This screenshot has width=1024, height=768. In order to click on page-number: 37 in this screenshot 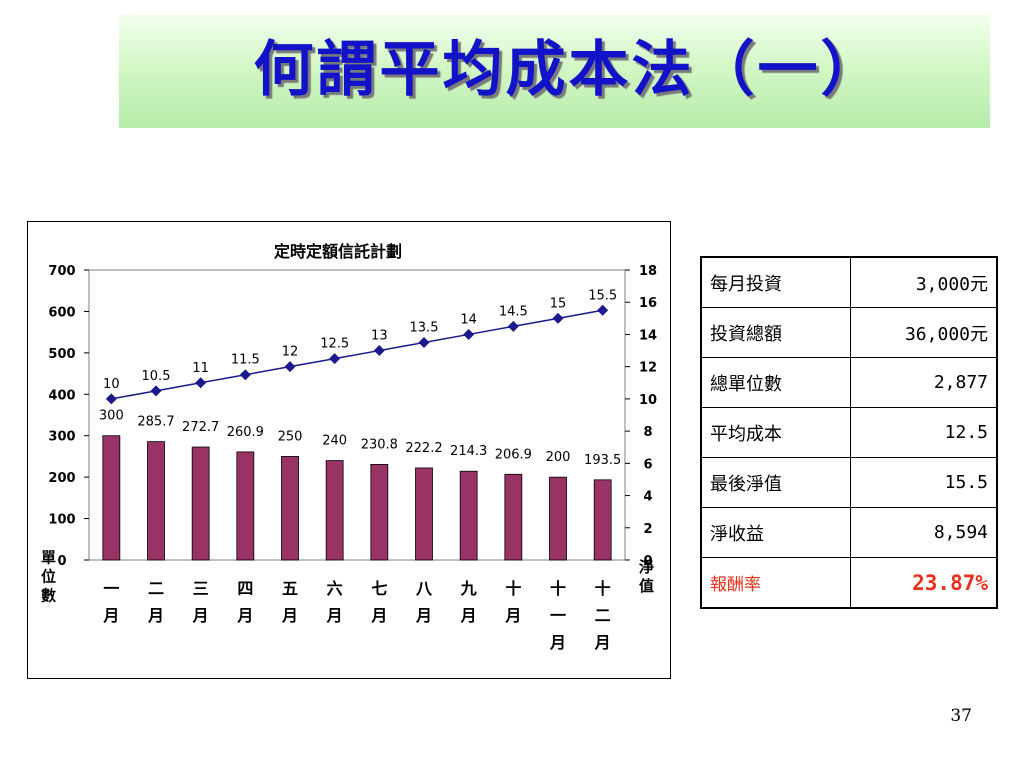, I will do `click(961, 716)`.